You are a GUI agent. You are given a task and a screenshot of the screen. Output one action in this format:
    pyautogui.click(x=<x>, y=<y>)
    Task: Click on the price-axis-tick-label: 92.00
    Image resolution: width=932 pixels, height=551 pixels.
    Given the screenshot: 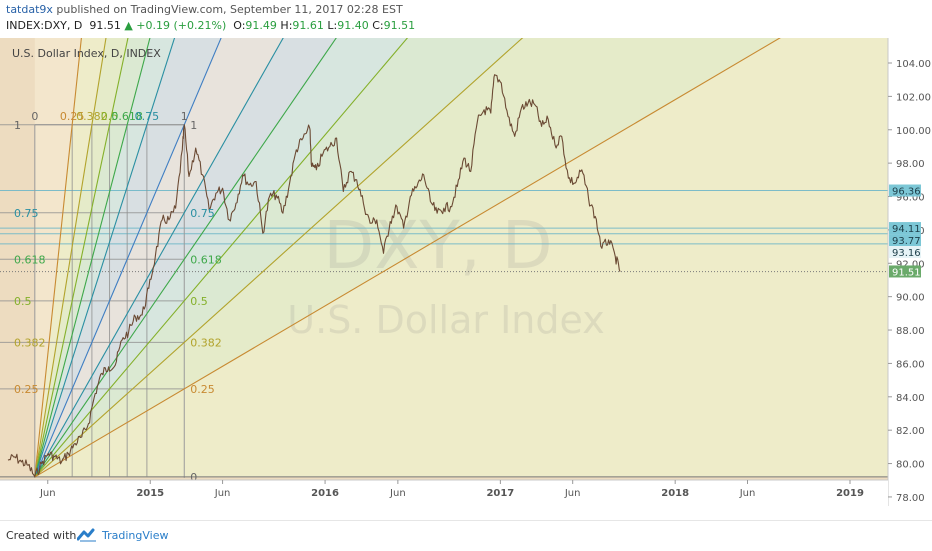 What is the action you would take?
    pyautogui.click(x=910, y=264)
    